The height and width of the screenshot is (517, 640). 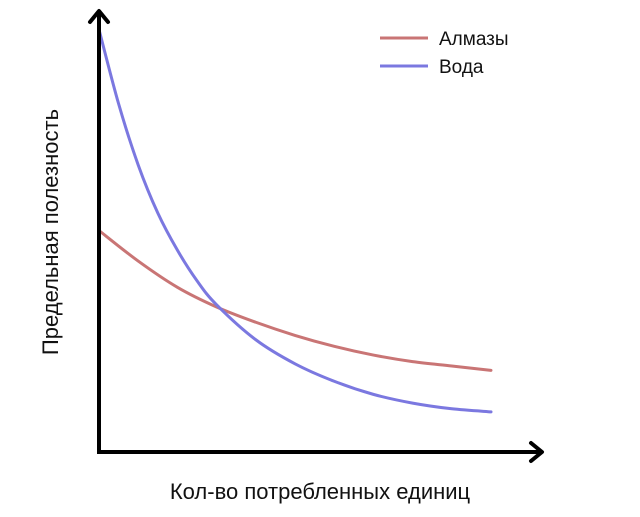 I want to click on x-axis-arrow-icon, so click(x=536, y=452).